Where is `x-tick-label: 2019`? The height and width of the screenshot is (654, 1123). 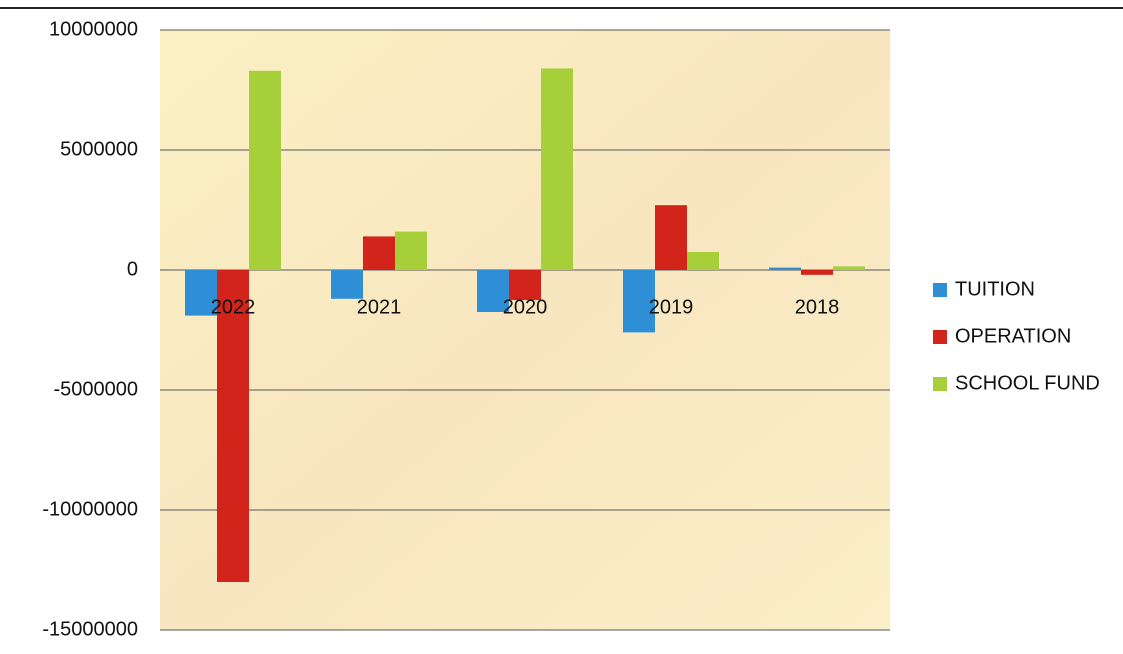 x-tick-label: 2019 is located at coordinates (671, 307).